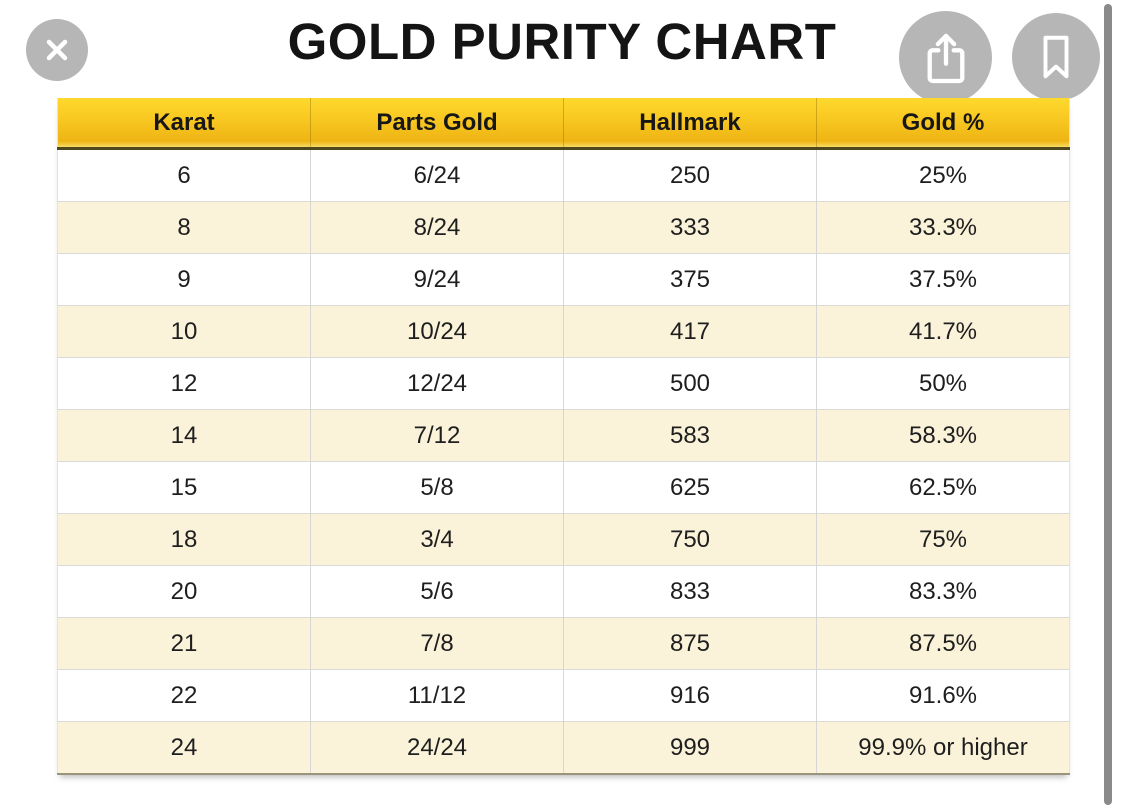 The width and height of the screenshot is (1124, 805). I want to click on table-cell: 22, so click(184, 695).